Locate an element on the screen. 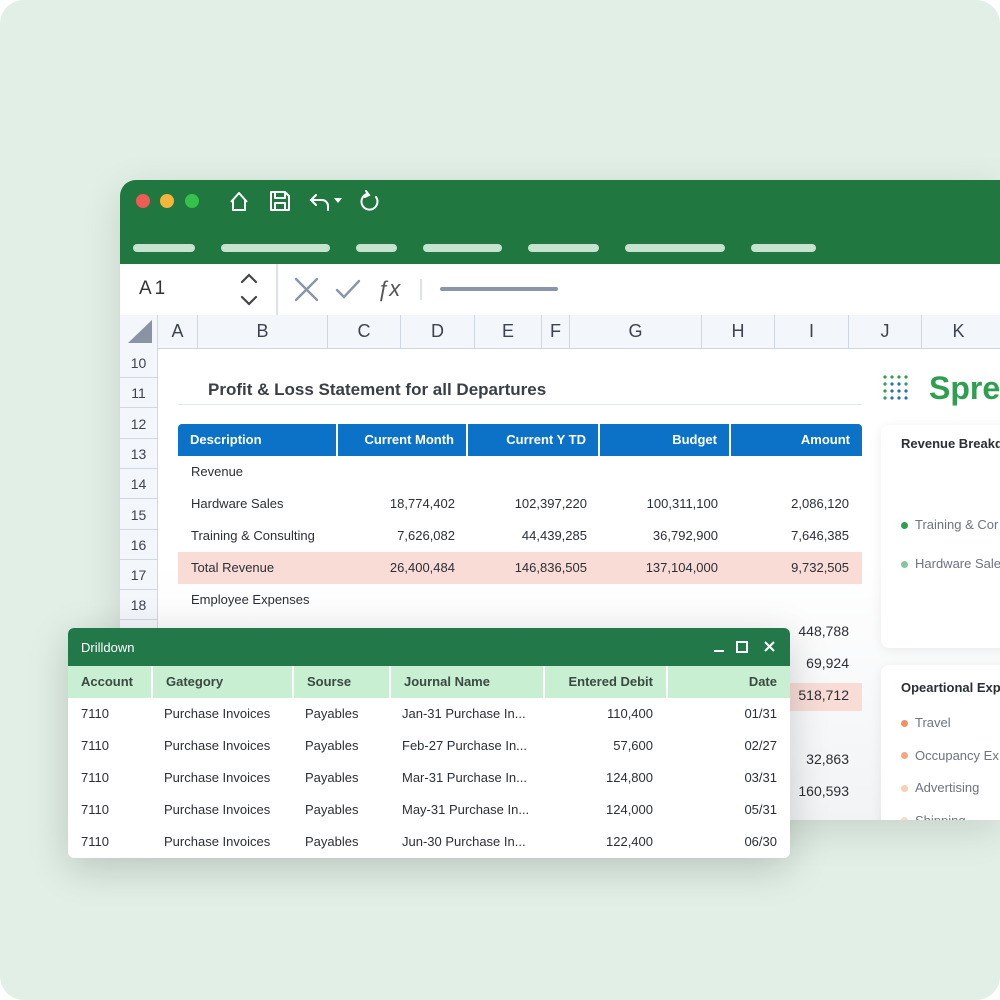  highlight-band is located at coordinates (826, 697).